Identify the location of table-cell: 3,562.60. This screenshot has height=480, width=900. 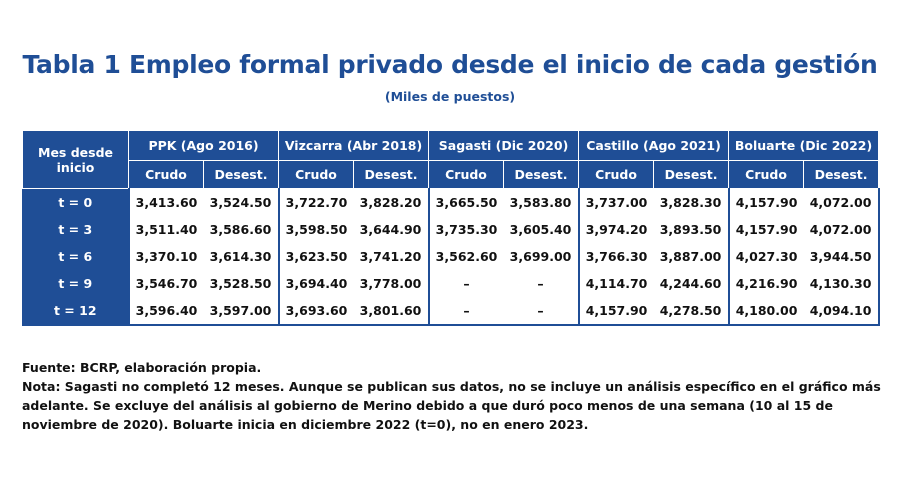
(465, 256).